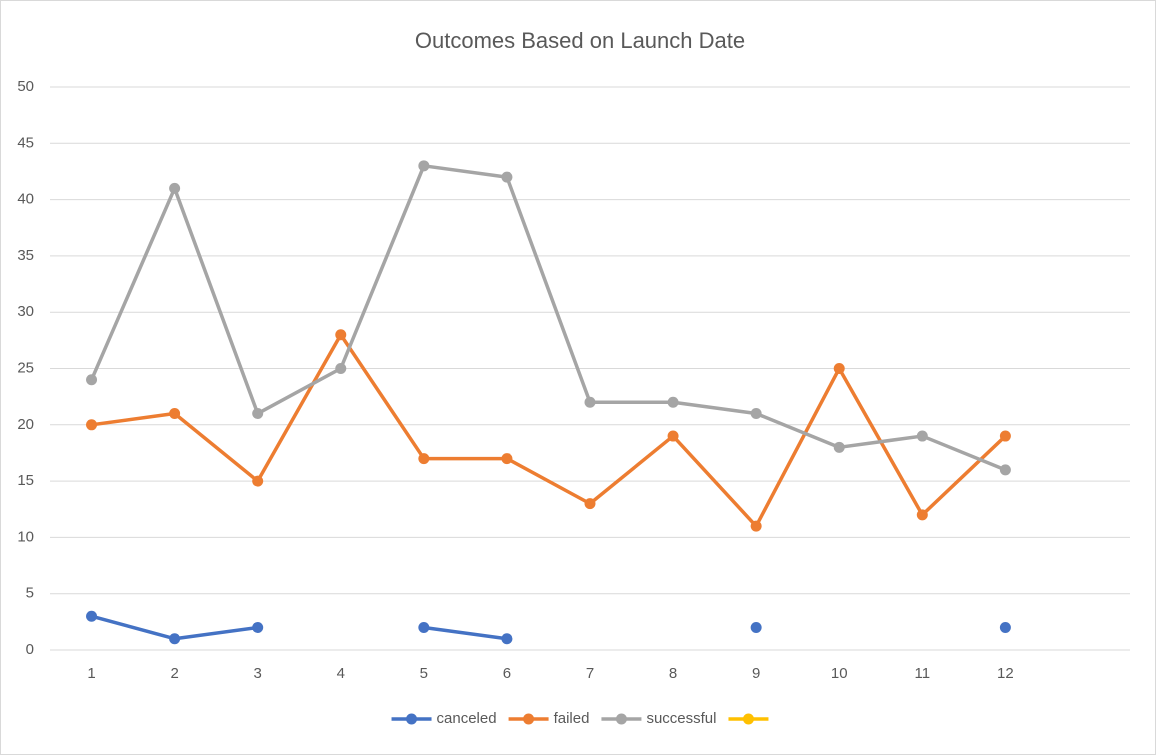 The image size is (1157, 756). What do you see at coordinates (673, 673) in the screenshot?
I see `x-tick-label: 8` at bounding box center [673, 673].